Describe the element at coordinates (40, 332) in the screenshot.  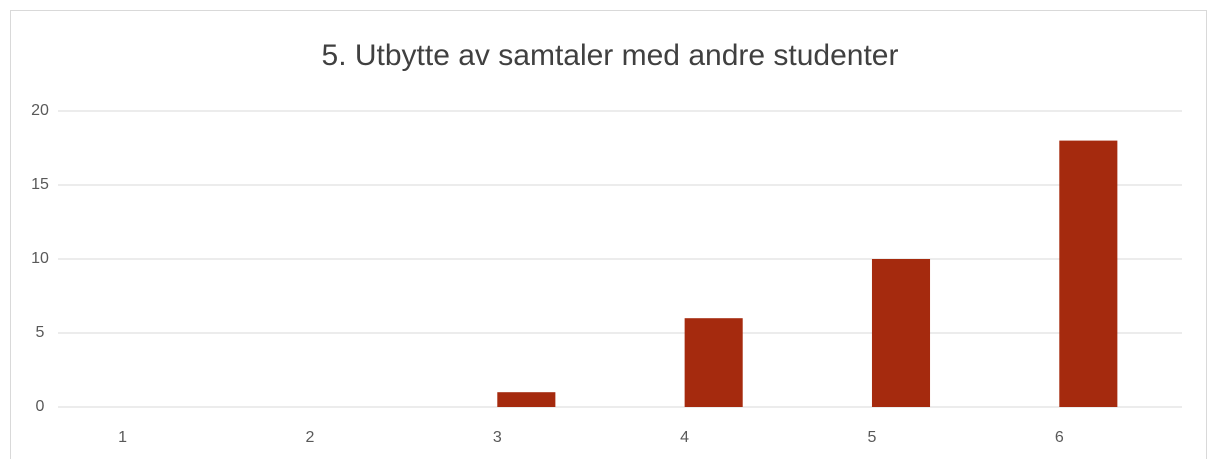
I see `y-tick-label: 5` at that location.